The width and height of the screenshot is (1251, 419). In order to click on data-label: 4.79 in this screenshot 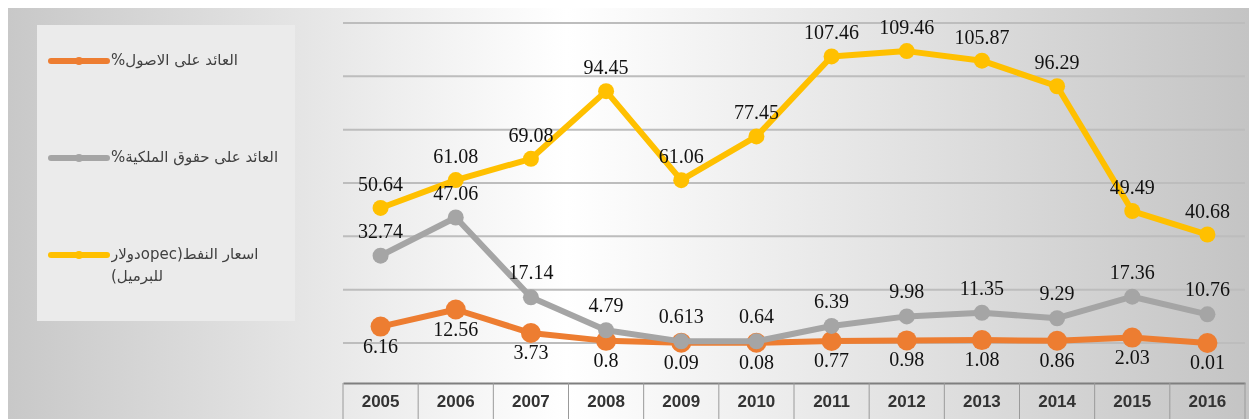, I will do `click(606, 305)`.